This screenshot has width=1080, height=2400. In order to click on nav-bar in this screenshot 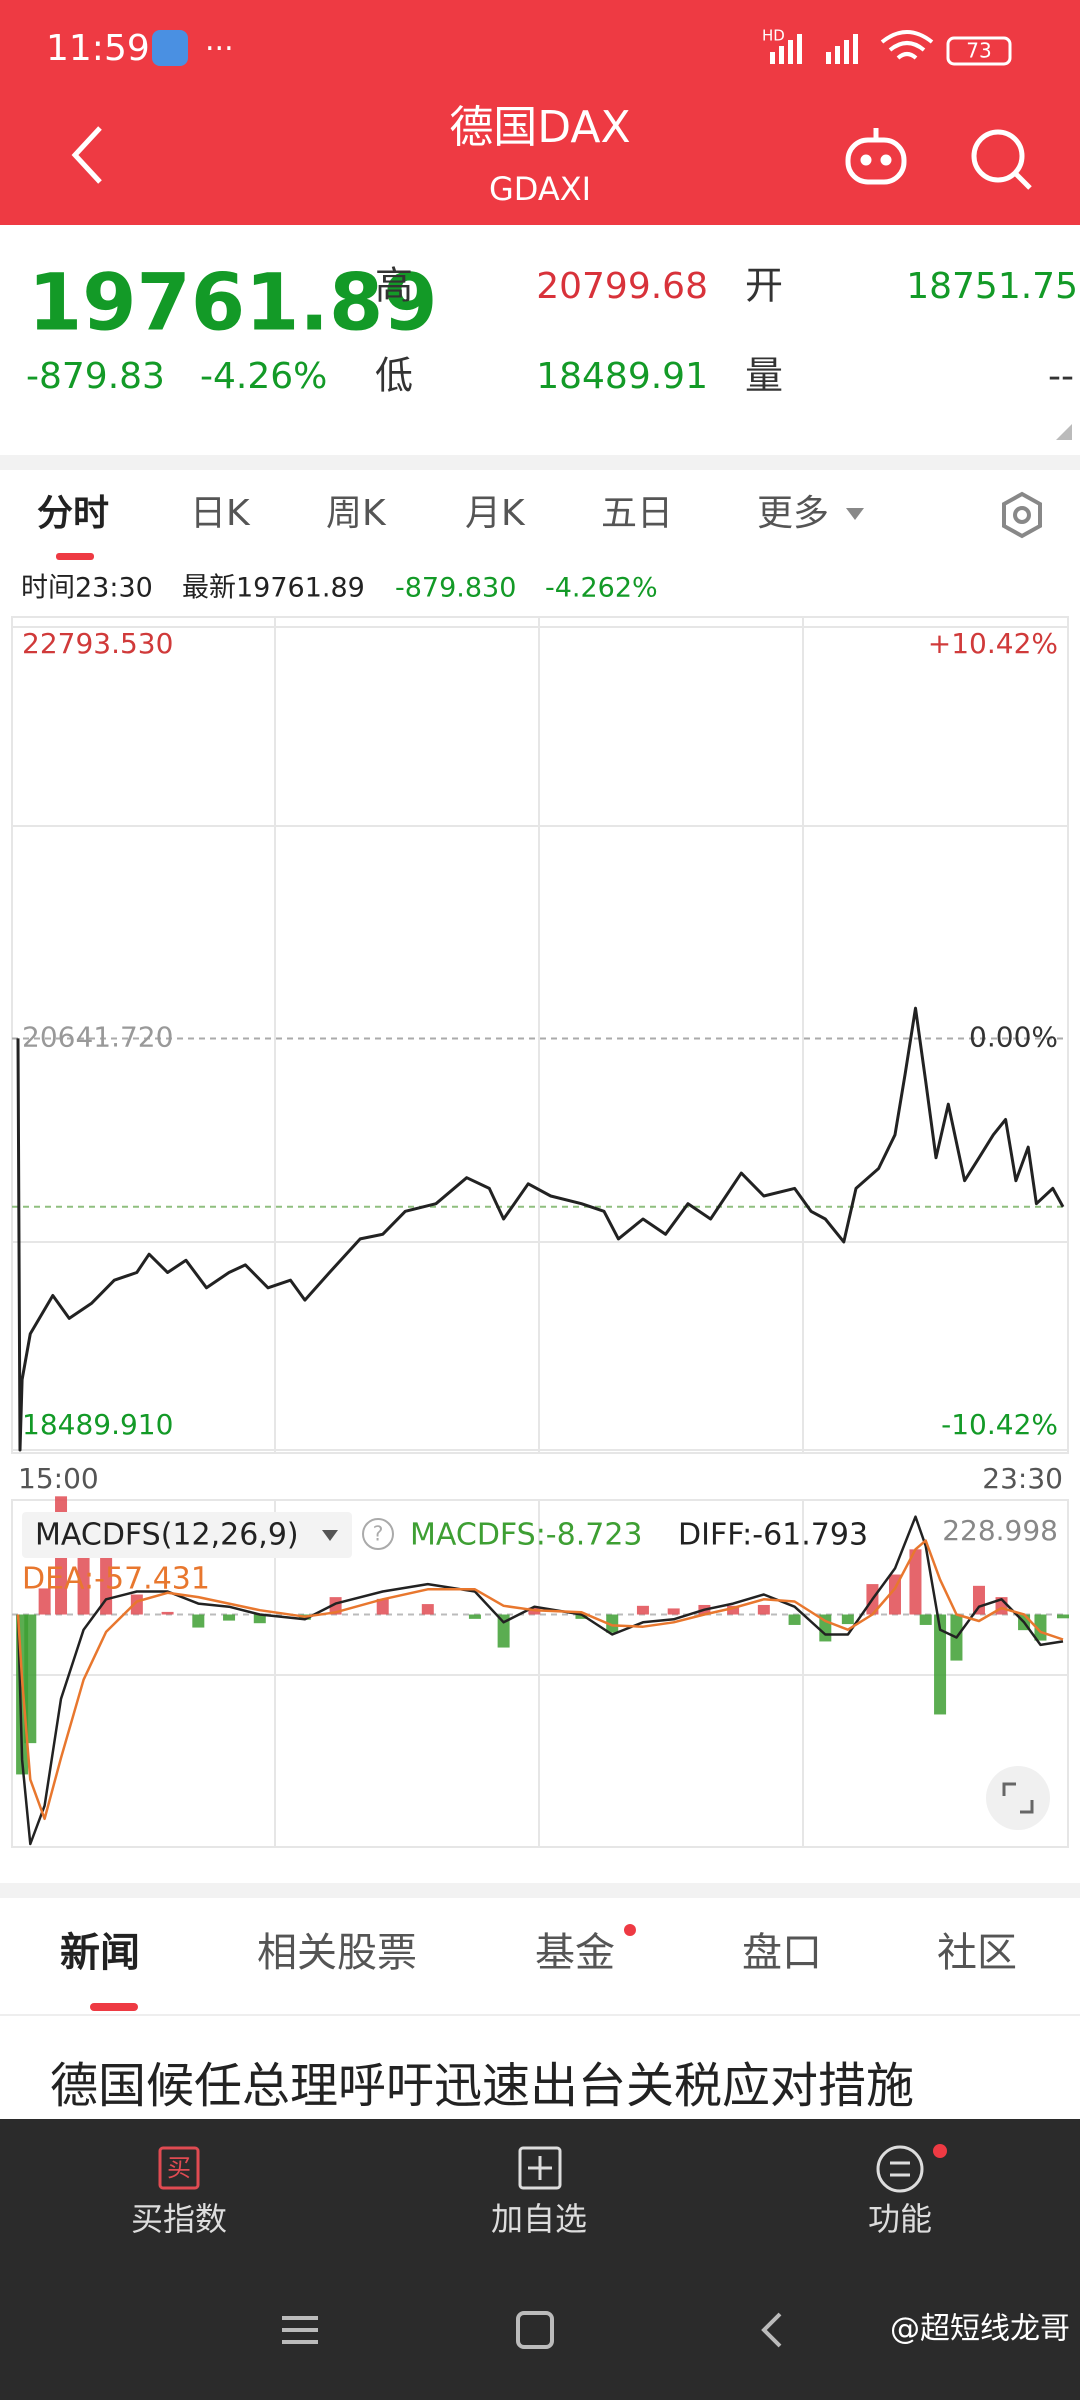, I will do `click(532, 2330)`.